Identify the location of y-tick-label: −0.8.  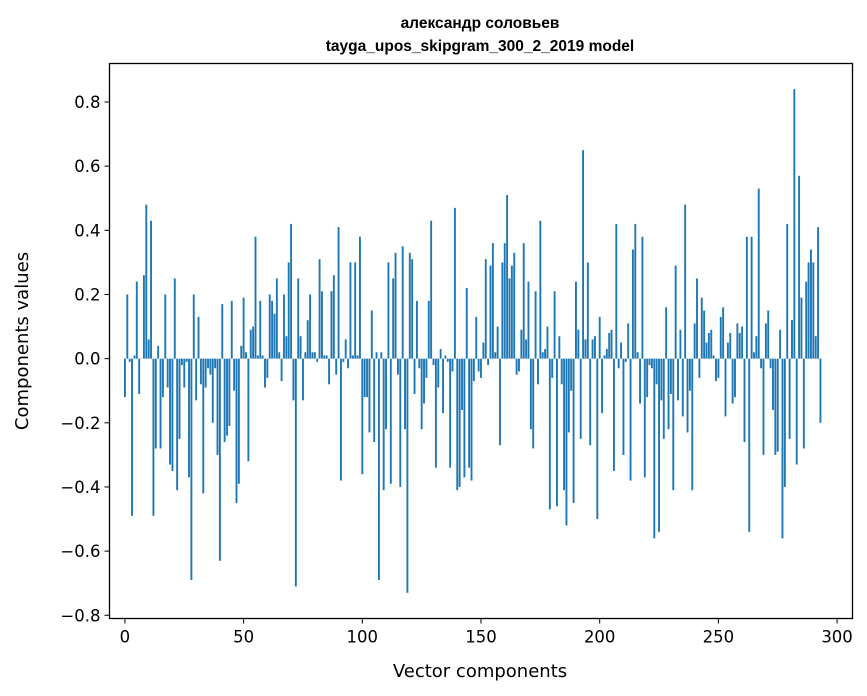
(80, 615).